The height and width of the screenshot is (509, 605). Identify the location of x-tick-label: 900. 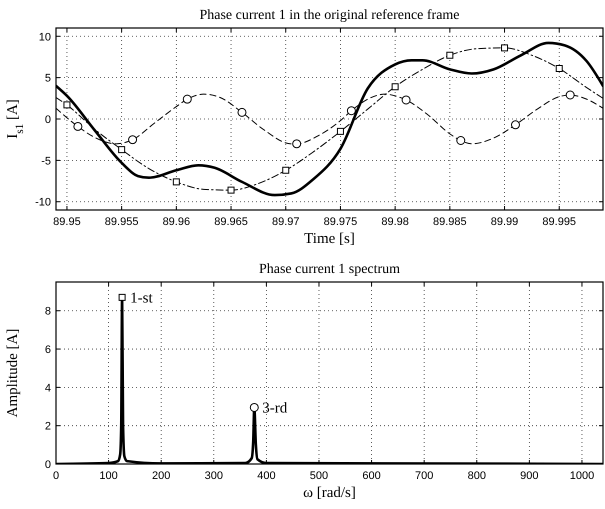
(529, 476).